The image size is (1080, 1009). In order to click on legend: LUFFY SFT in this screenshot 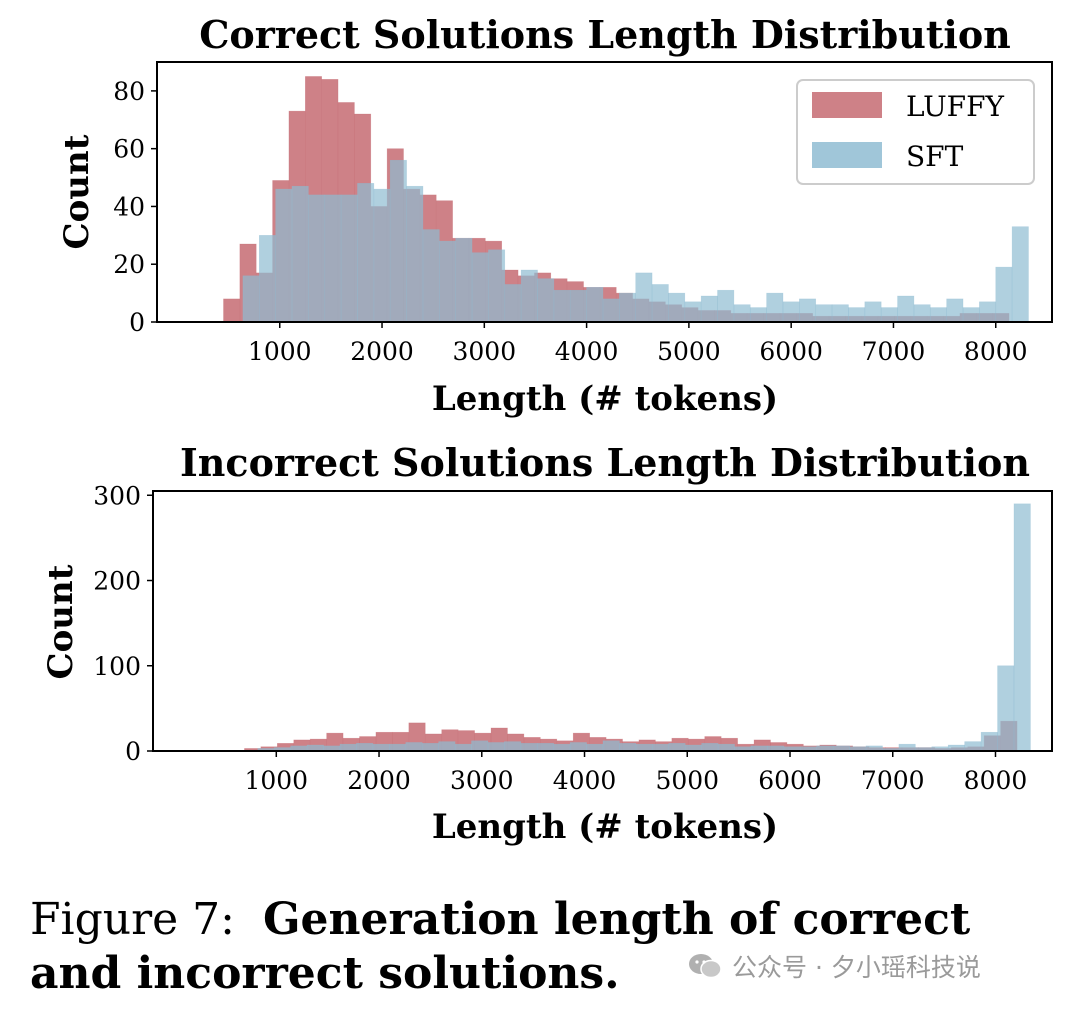, I will do `click(915, 132)`.